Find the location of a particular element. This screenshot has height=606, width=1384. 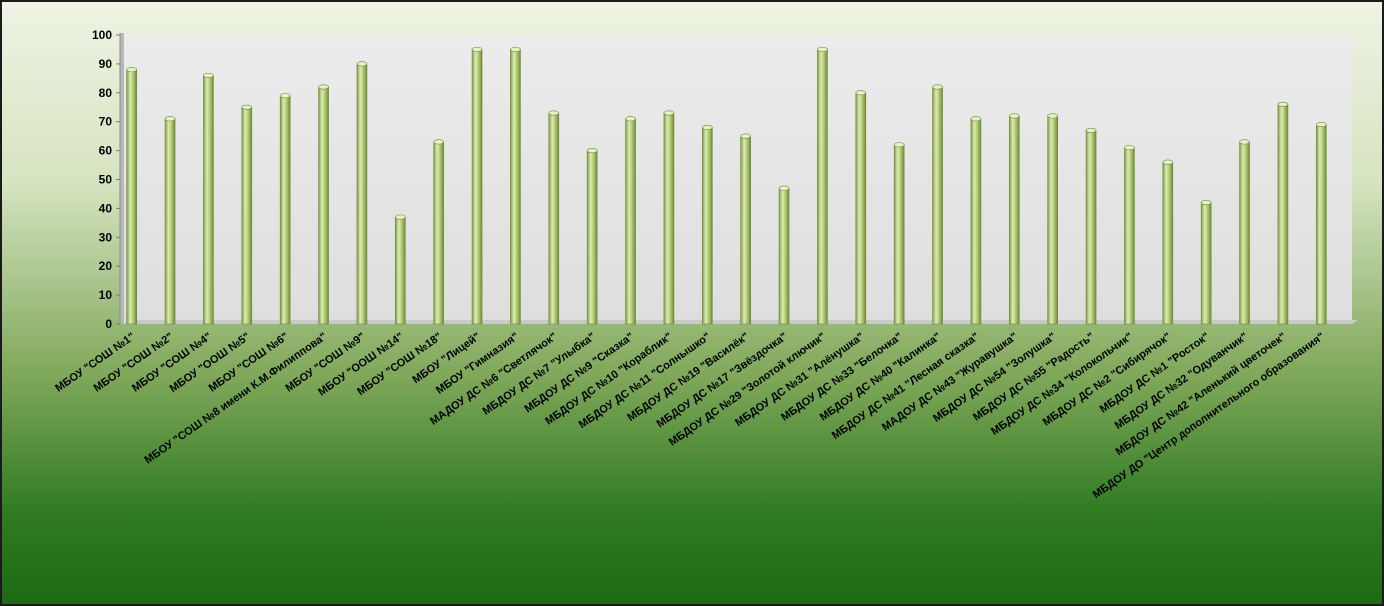

y-tick-label: 0 is located at coordinates (108, 324).